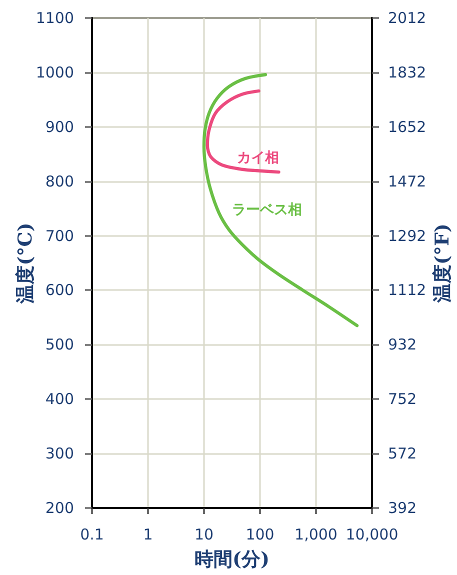  I want to click on y-tick-label: 600, so click(59, 290).